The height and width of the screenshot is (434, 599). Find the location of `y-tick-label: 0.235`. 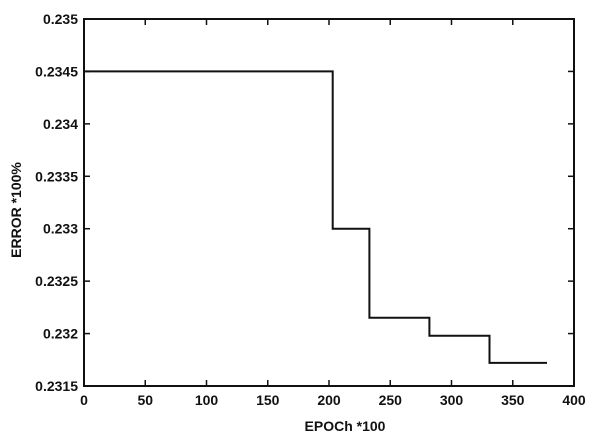

y-tick-label: 0.235 is located at coordinates (60, 19).